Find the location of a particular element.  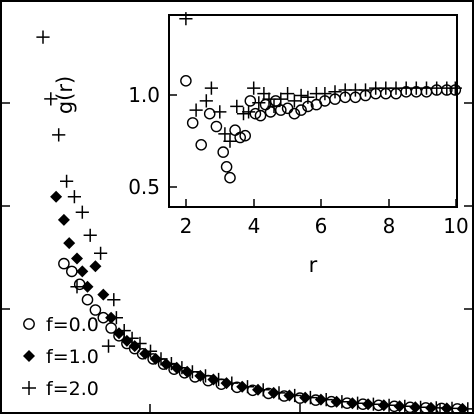

legend-entry-f2: f=2.0 is located at coordinates (60, 389).